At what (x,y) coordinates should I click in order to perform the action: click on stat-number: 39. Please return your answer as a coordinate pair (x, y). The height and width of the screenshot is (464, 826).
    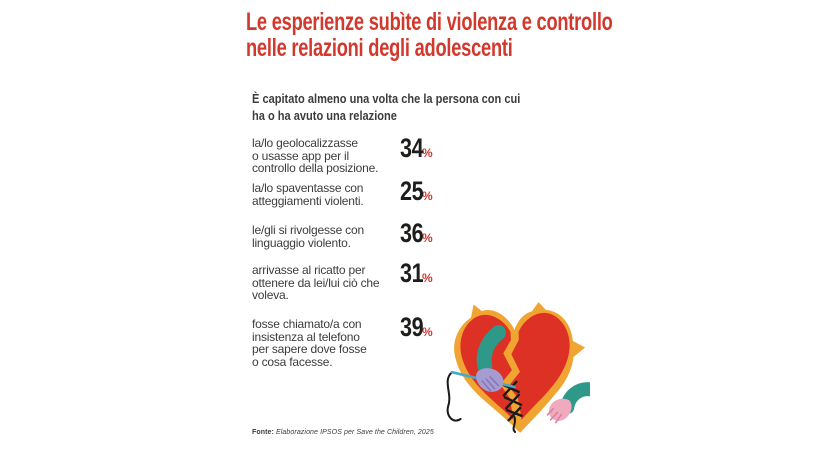
    Looking at the image, I should click on (412, 327).